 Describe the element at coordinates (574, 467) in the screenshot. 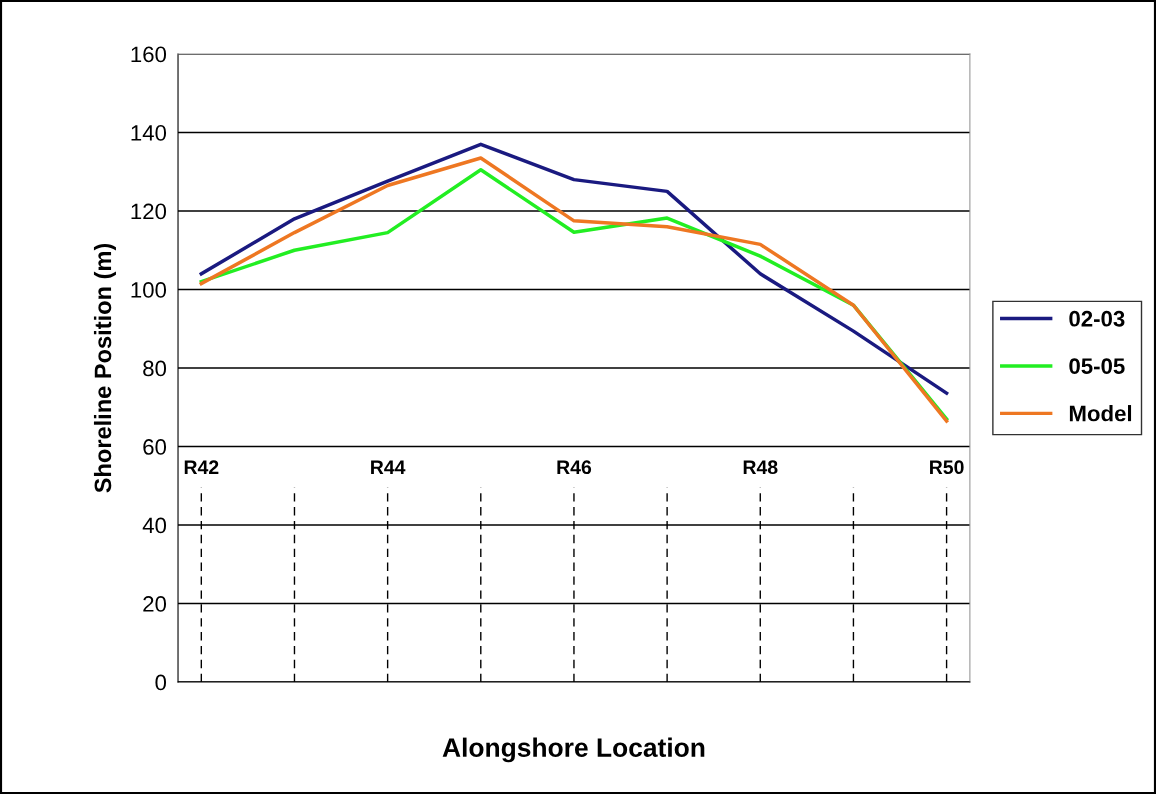

I see `x-tick-label: R46` at that location.